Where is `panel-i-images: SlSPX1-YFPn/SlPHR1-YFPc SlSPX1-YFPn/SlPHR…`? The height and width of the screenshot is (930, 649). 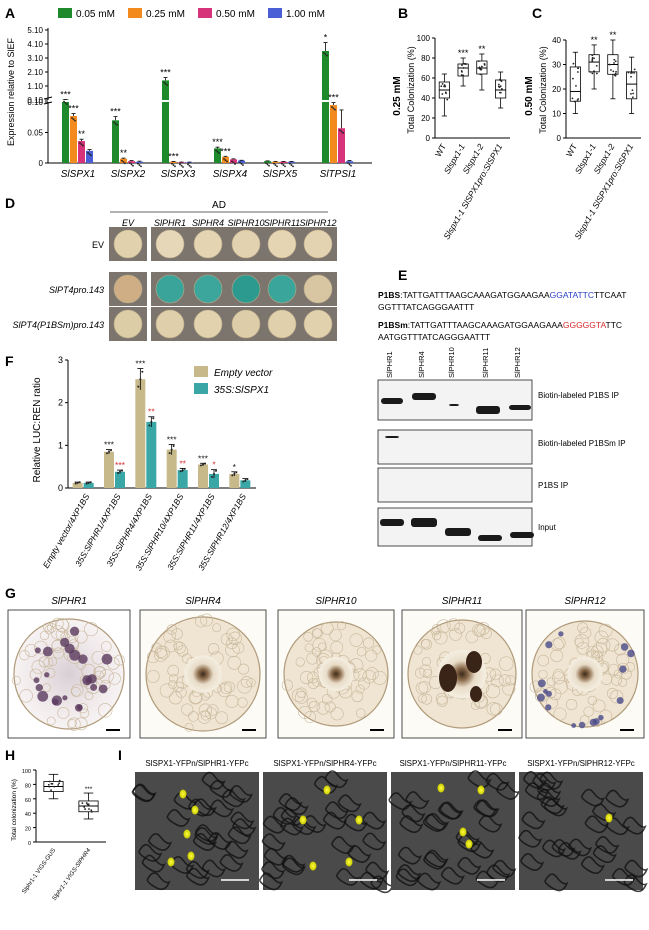 panel-i-images: SlSPX1-YFPn/SlPHR1-YFPc SlSPX1-YFPn/SlPHR… is located at coordinates (390, 826).